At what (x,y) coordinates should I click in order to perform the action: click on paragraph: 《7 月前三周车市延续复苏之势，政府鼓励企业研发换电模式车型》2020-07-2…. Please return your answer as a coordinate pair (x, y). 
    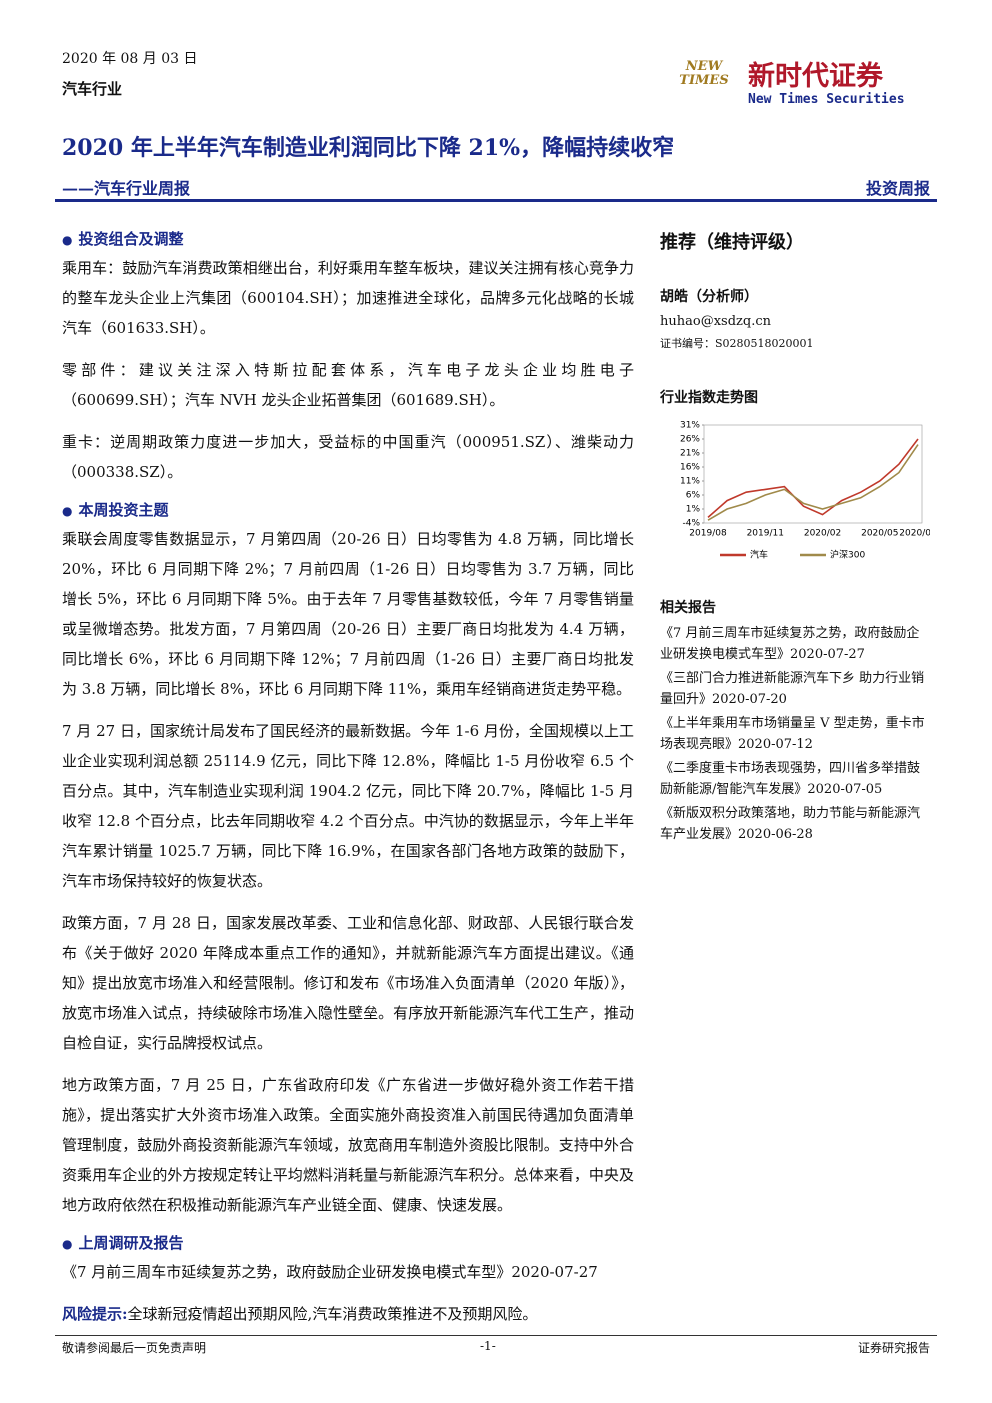
    Looking at the image, I should click on (330, 1272).